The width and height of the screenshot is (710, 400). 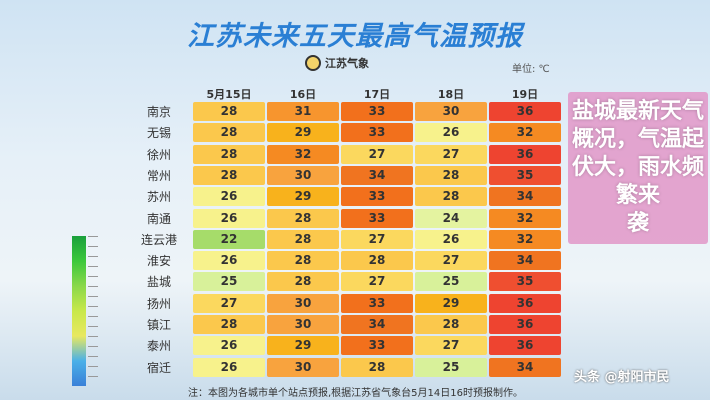 What do you see at coordinates (229, 94) in the screenshot?
I see `column-header: 5月15日` at bounding box center [229, 94].